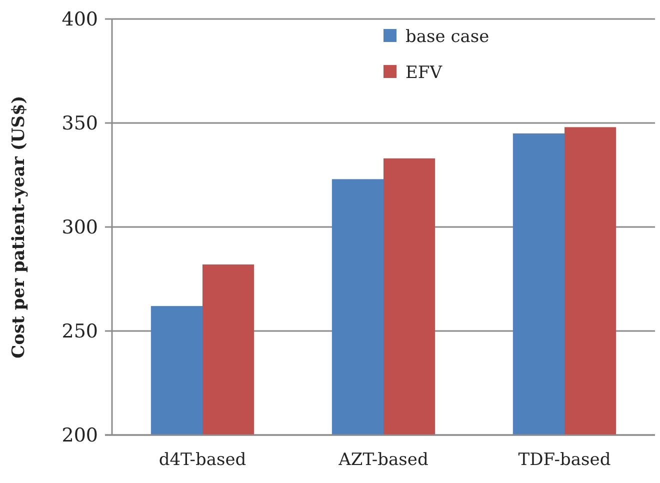  Describe the element at coordinates (80, 227) in the screenshot. I see `y-tick-label: 300` at that location.